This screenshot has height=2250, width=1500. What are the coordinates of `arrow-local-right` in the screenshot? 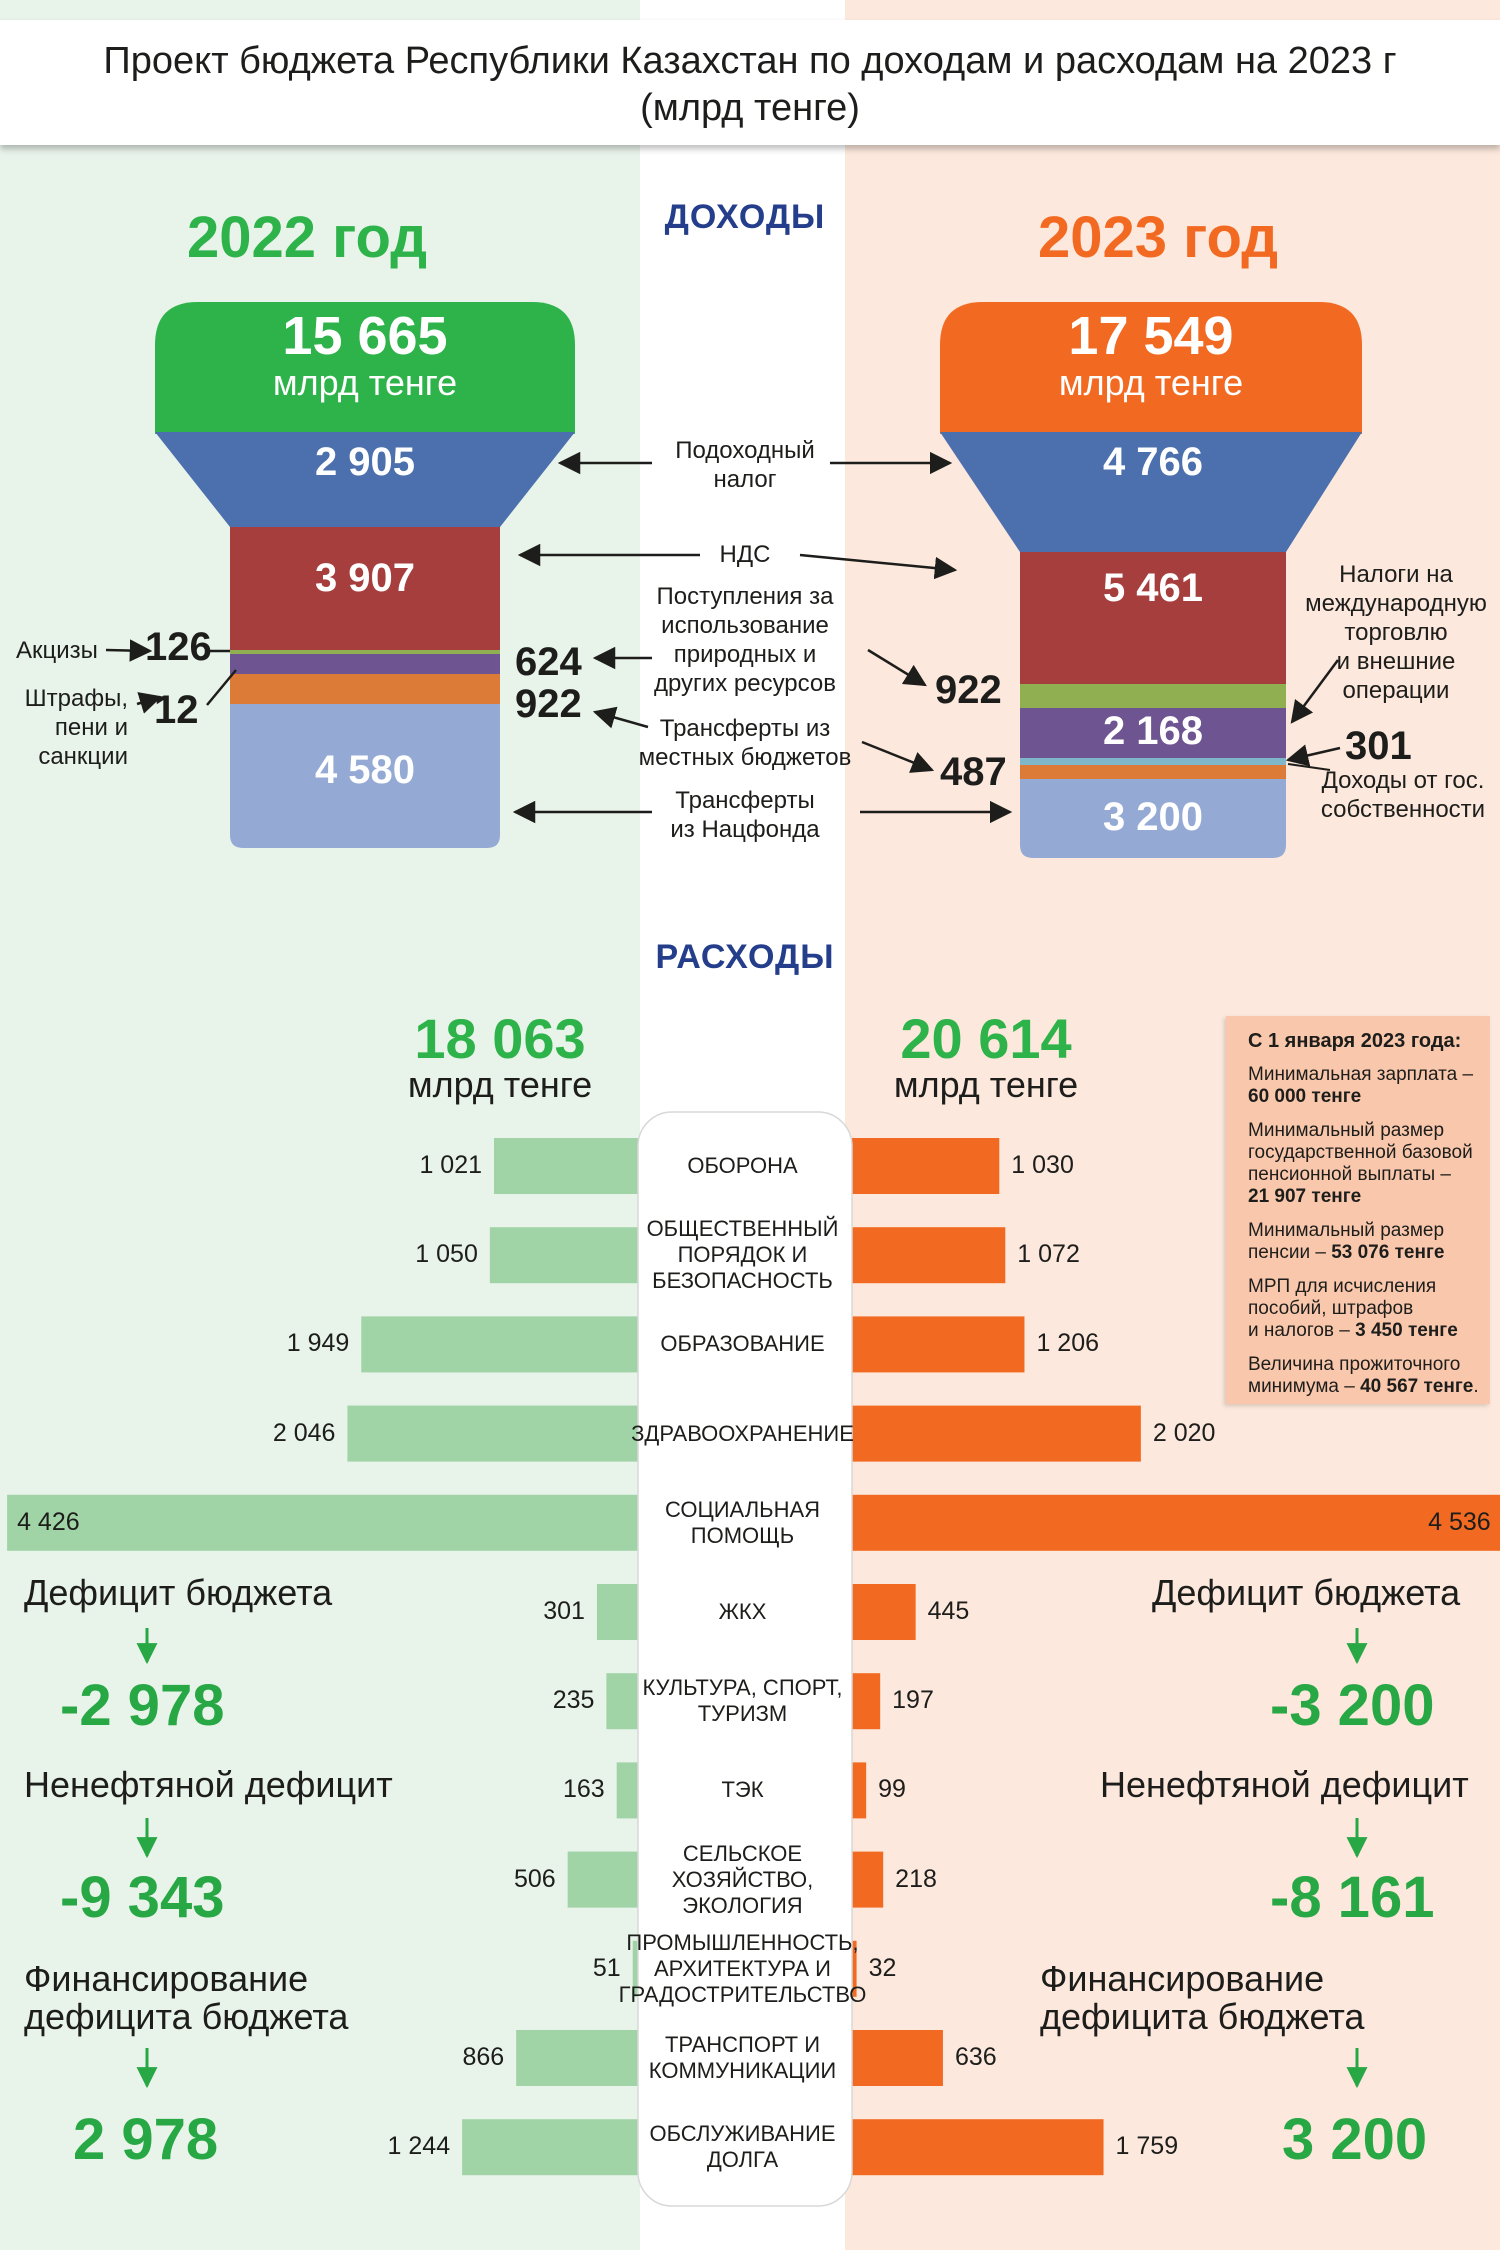 It's located at (898, 756).